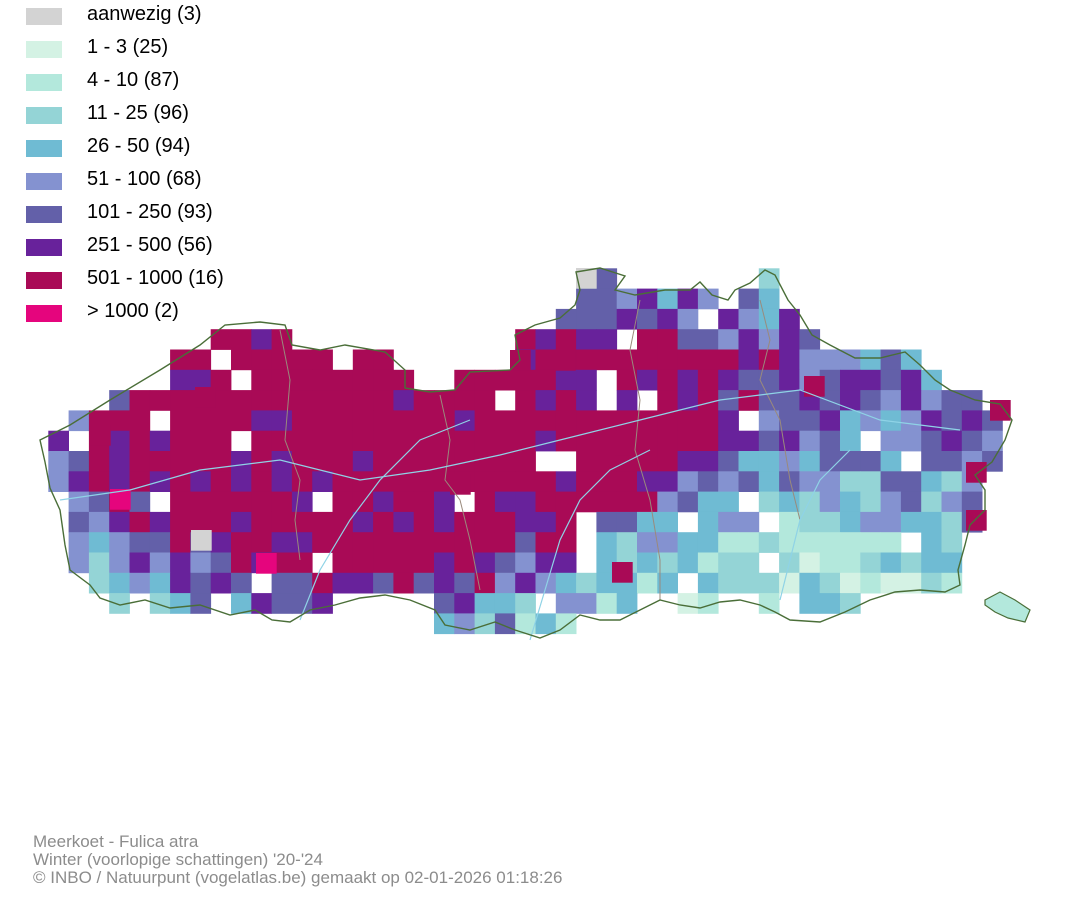 The height and width of the screenshot is (900, 1074). I want to click on legend-label: 11 - 25 (96), so click(138, 113).